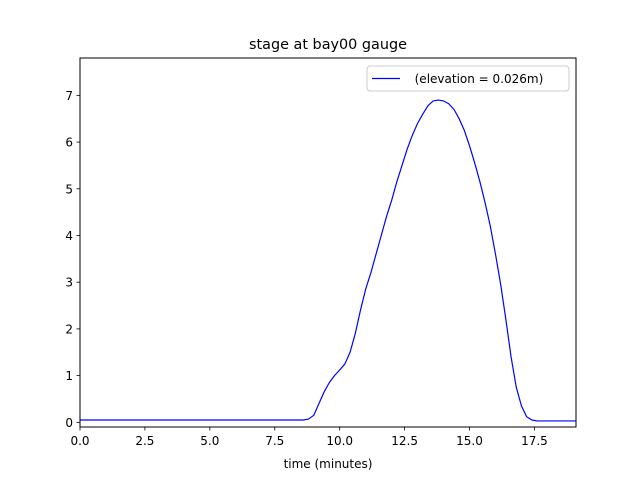  I want to click on x-axis-ticks: 0.0 2.5 5.0 7.5 10.0 12.5 15.0 17.5, so click(309, 437).